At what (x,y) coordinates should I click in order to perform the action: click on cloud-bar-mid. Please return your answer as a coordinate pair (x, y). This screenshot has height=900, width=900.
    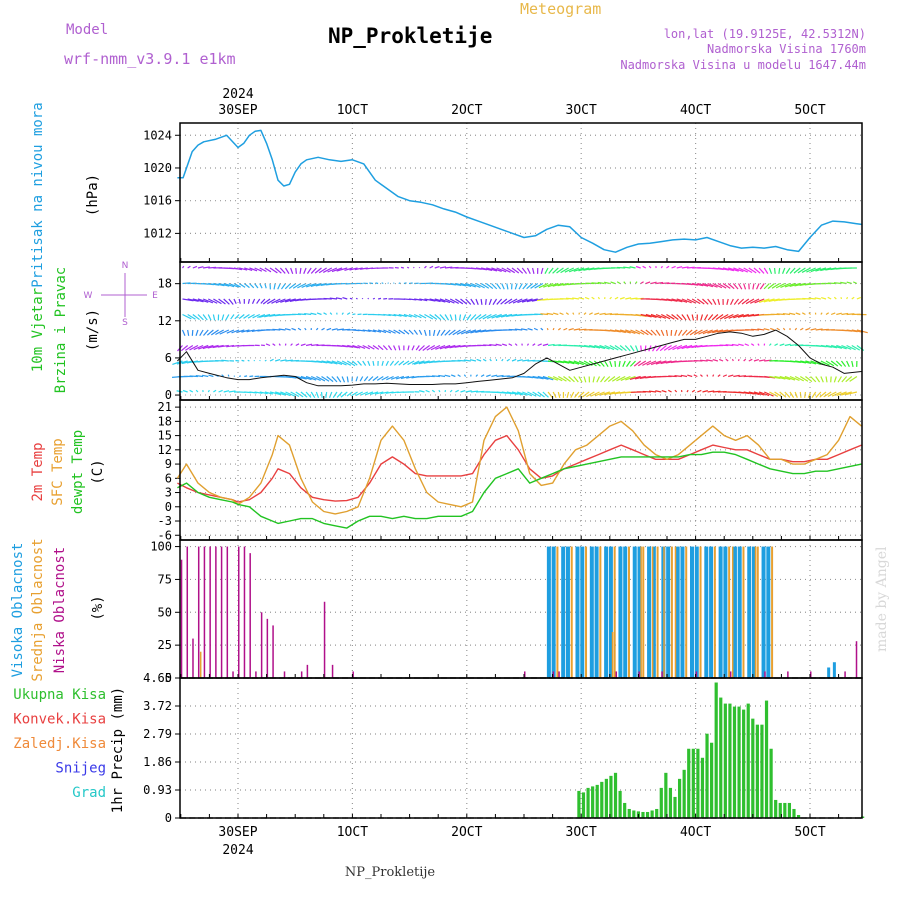
    Looking at the image, I should click on (675, 612).